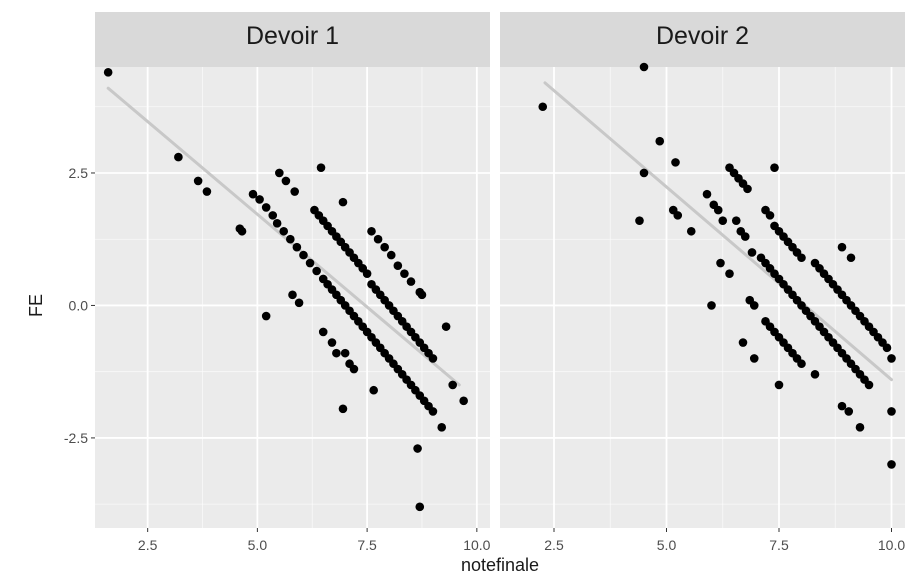 This screenshot has width=918, height=577. What do you see at coordinates (292, 36) in the screenshot?
I see `facet-title: Devoir 1` at bounding box center [292, 36].